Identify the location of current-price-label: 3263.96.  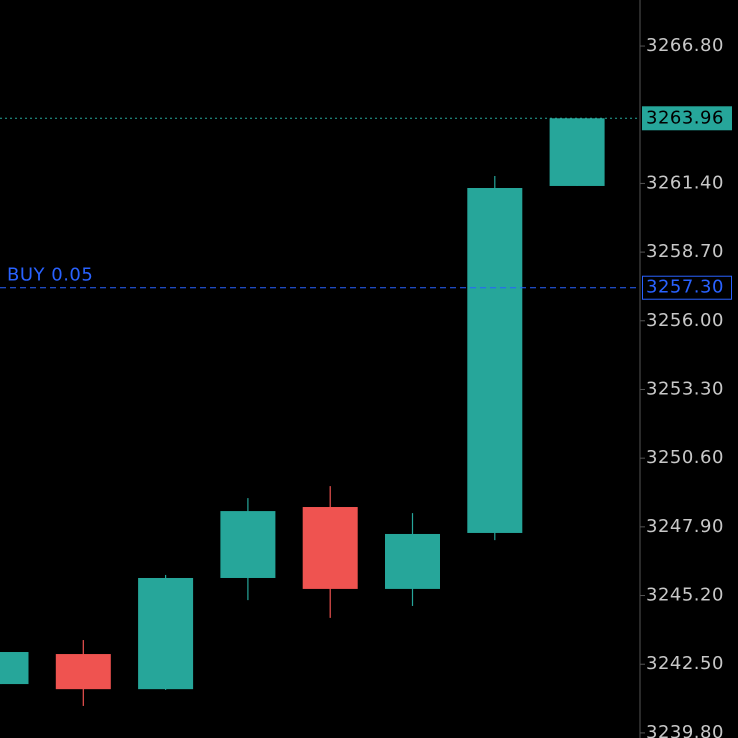
(685, 117).